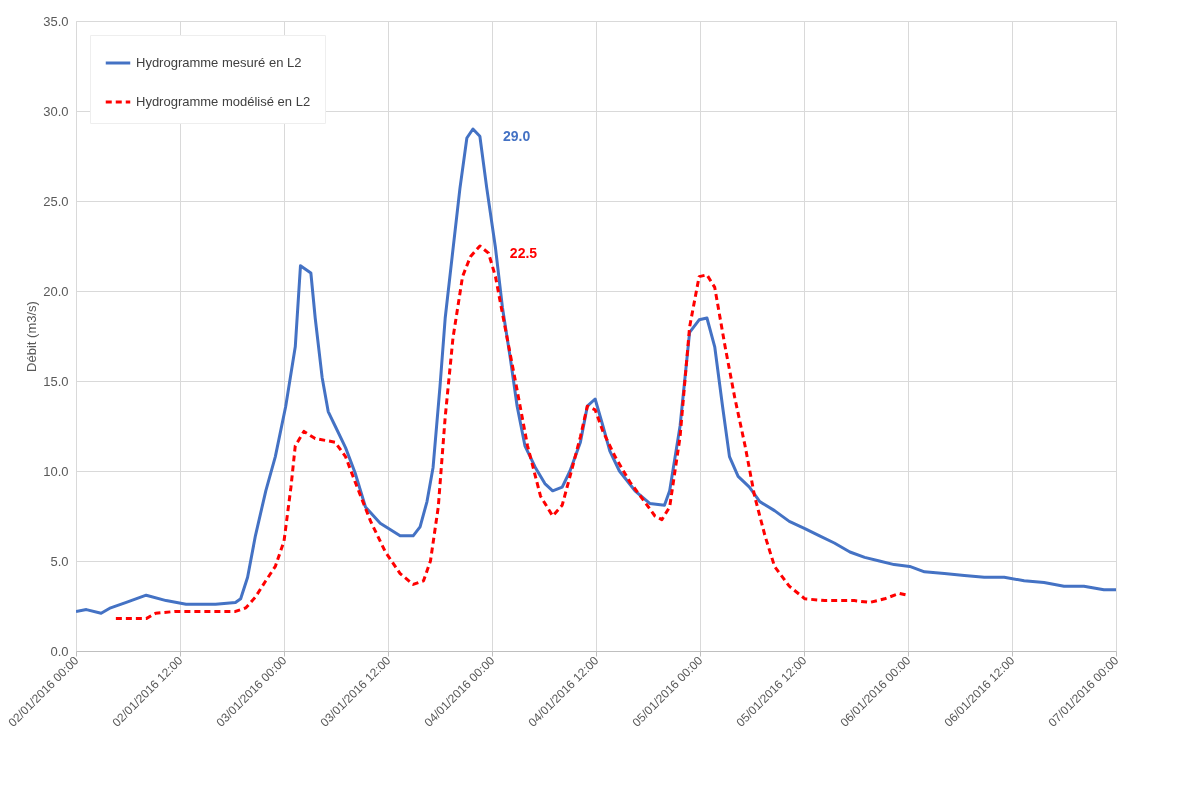 This screenshot has height=795, width=1195. What do you see at coordinates (59, 561) in the screenshot?
I see `y-tick-label: 5.0` at bounding box center [59, 561].